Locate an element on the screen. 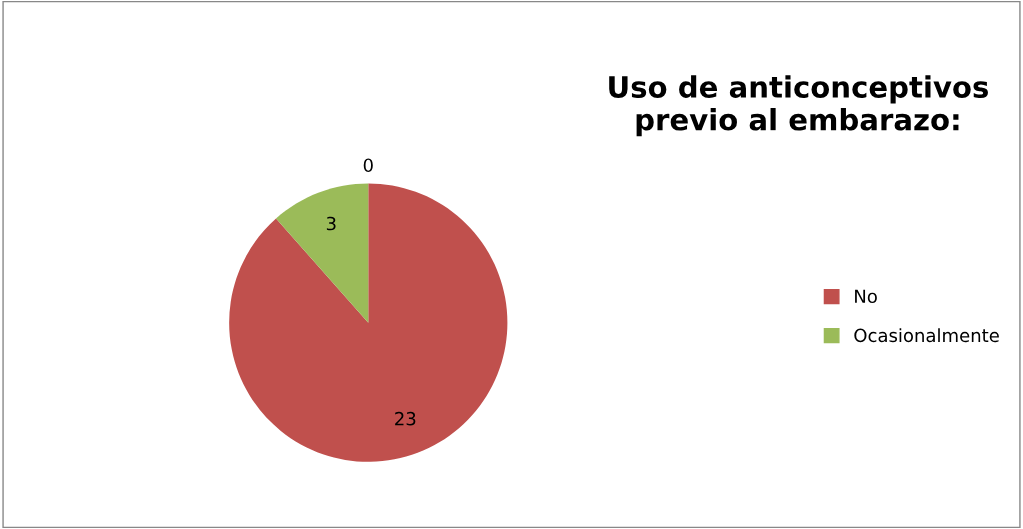  data-label: 3 is located at coordinates (331, 223).